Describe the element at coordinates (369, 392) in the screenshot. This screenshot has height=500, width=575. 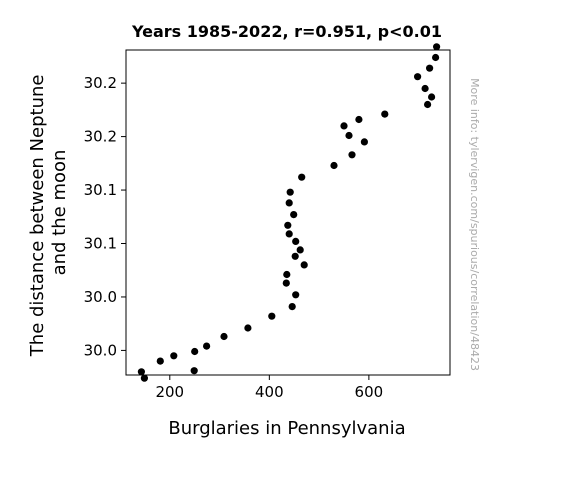
I see `x-tick-label: 600` at that location.